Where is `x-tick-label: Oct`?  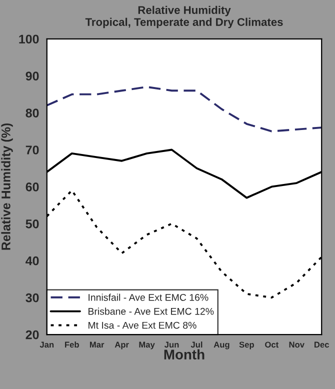
x-tick-label: Oct is located at coordinates (271, 345).